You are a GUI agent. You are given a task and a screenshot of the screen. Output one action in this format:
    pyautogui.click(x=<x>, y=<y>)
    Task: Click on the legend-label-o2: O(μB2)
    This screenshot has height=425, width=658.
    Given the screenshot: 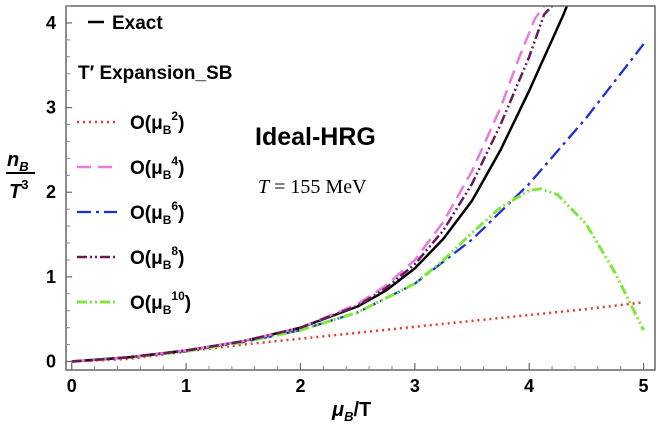 What is the action you would take?
    pyautogui.click(x=157, y=123)
    